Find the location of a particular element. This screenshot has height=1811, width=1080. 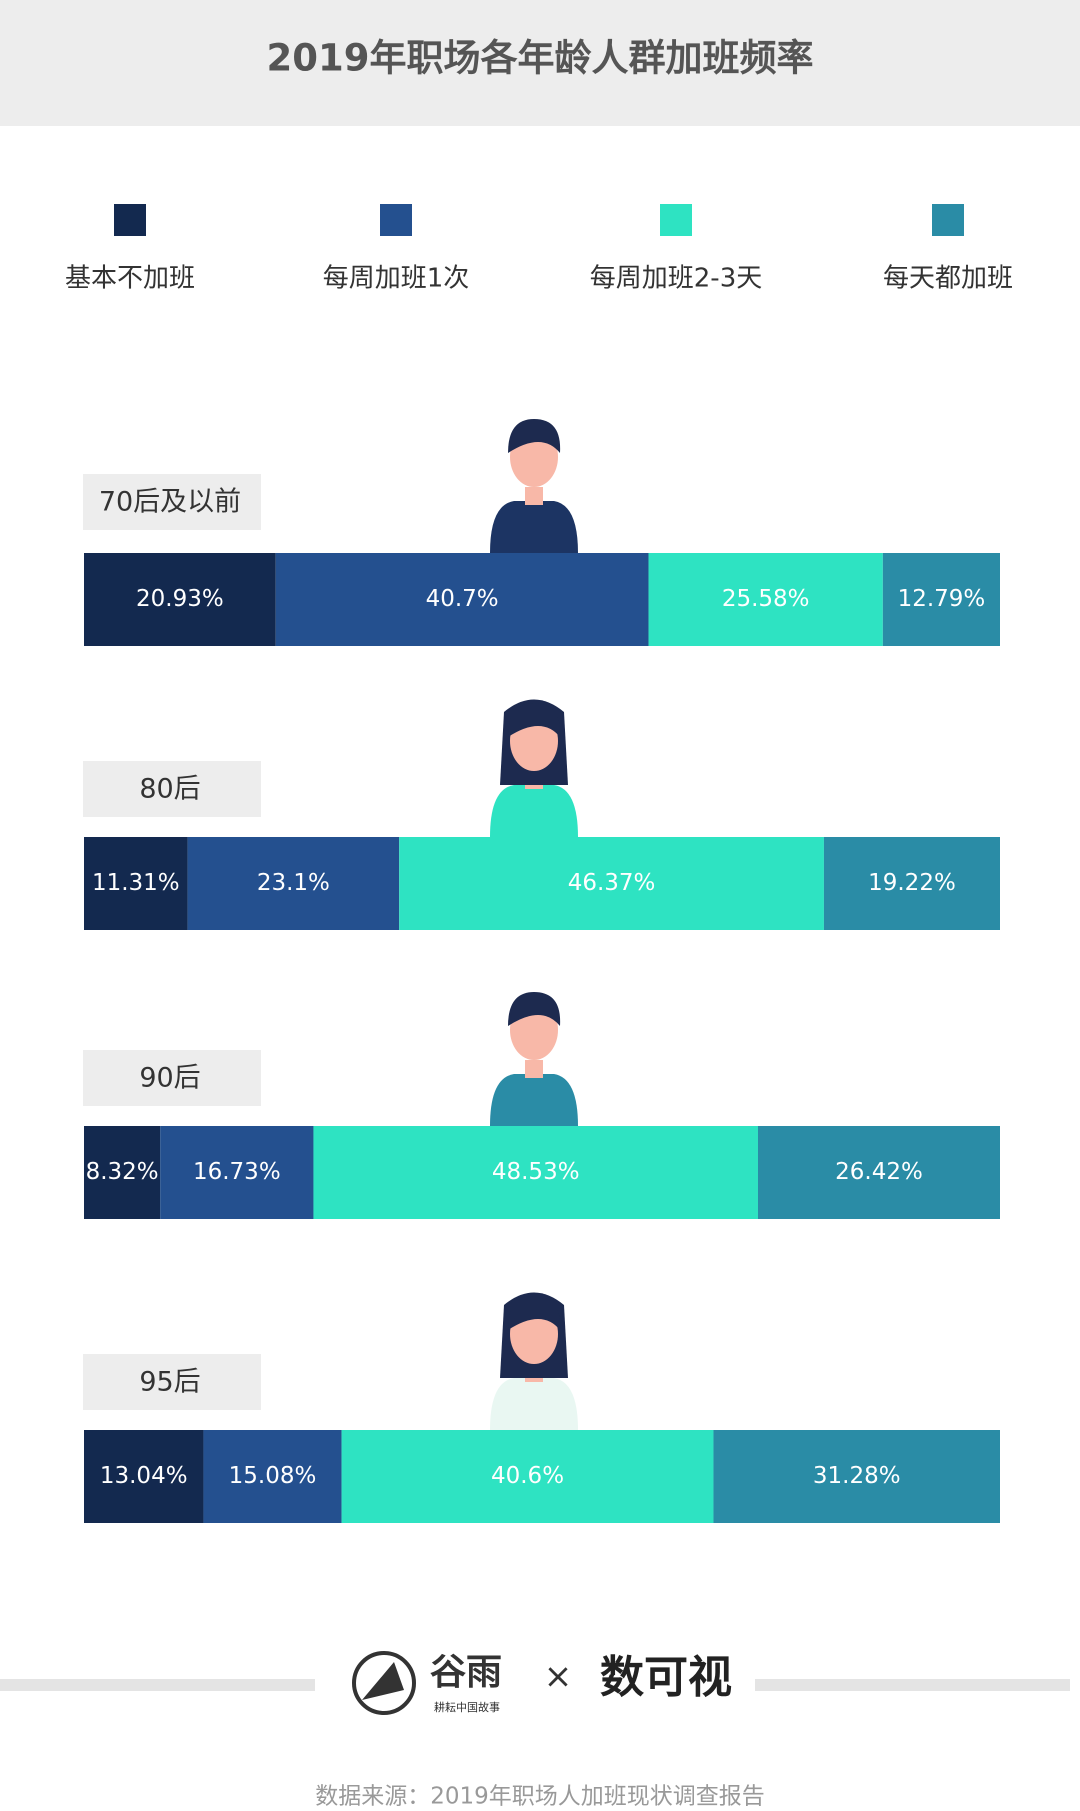

value-label: 15.08% is located at coordinates (273, 1476).